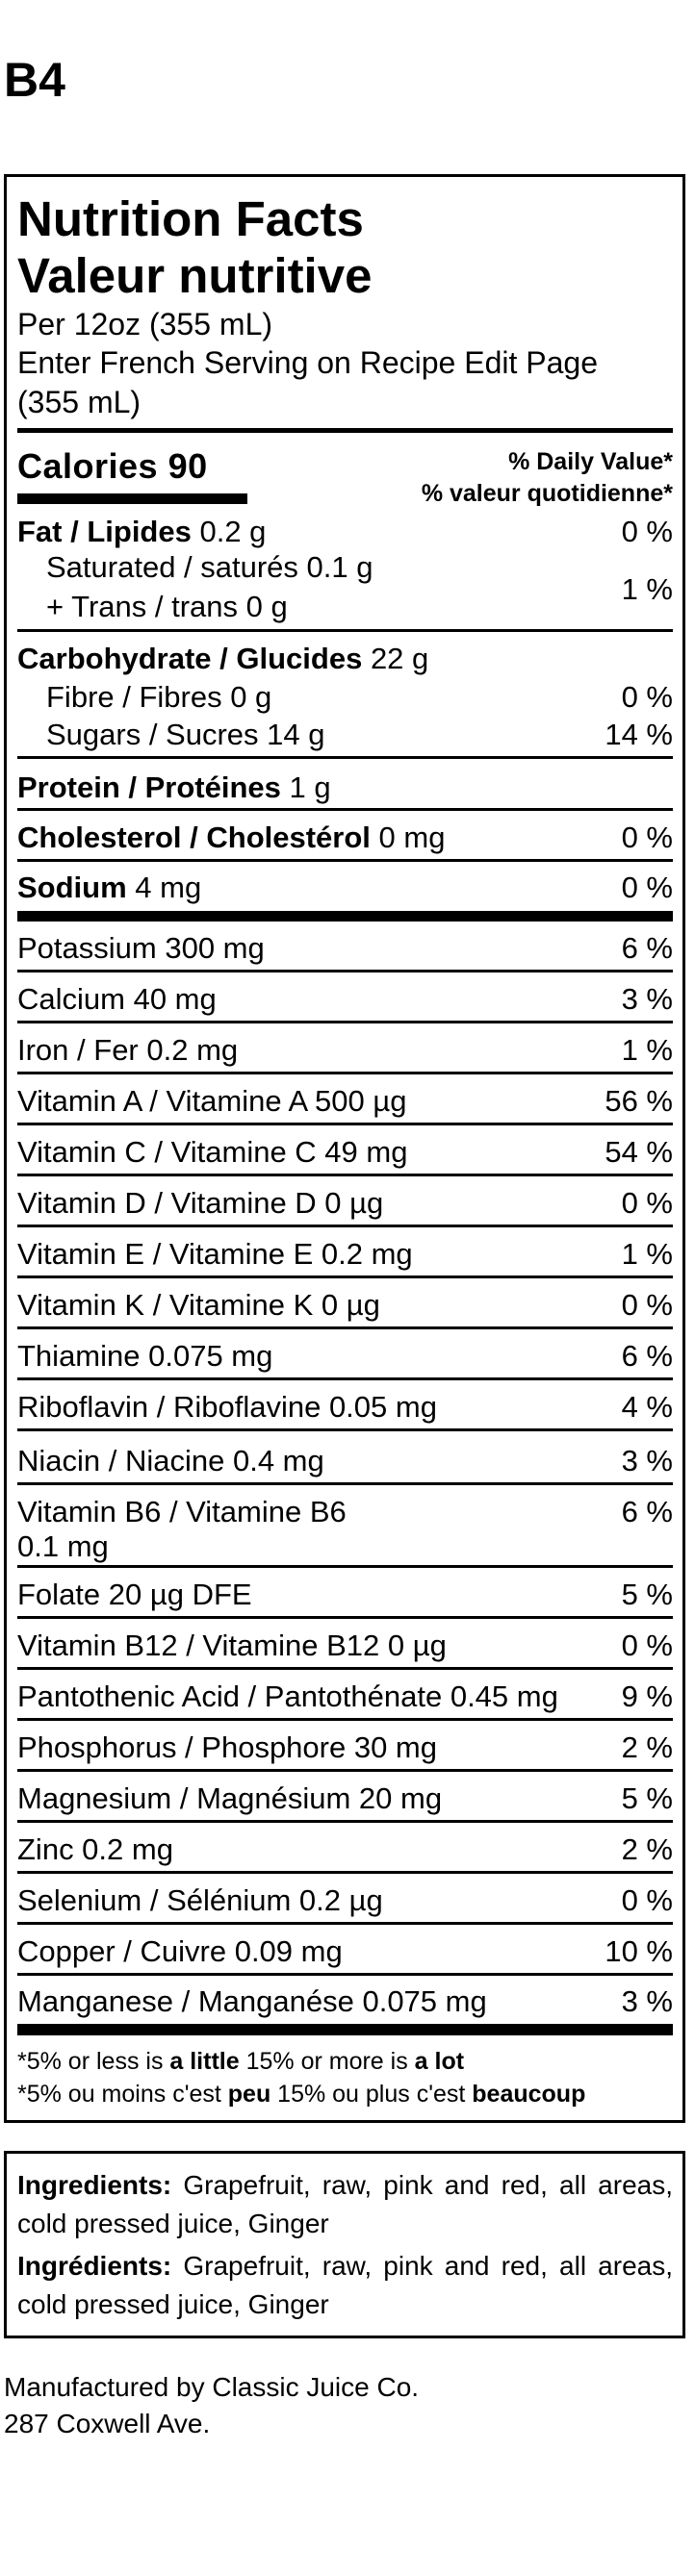 The image size is (695, 2576). Describe the element at coordinates (249, 2094) in the screenshot. I see `footnote-emphasis: peu` at that location.